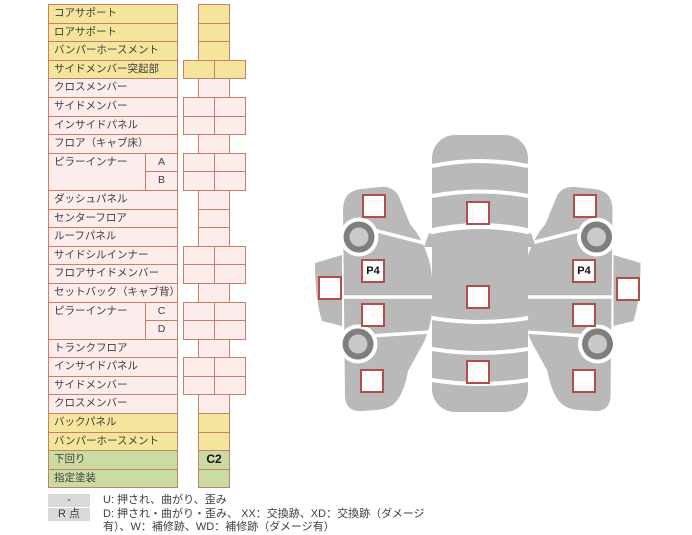 The image size is (692, 535). Describe the element at coordinates (374, 206) in the screenshot. I see `checkpoint-left-front-fender` at that location.